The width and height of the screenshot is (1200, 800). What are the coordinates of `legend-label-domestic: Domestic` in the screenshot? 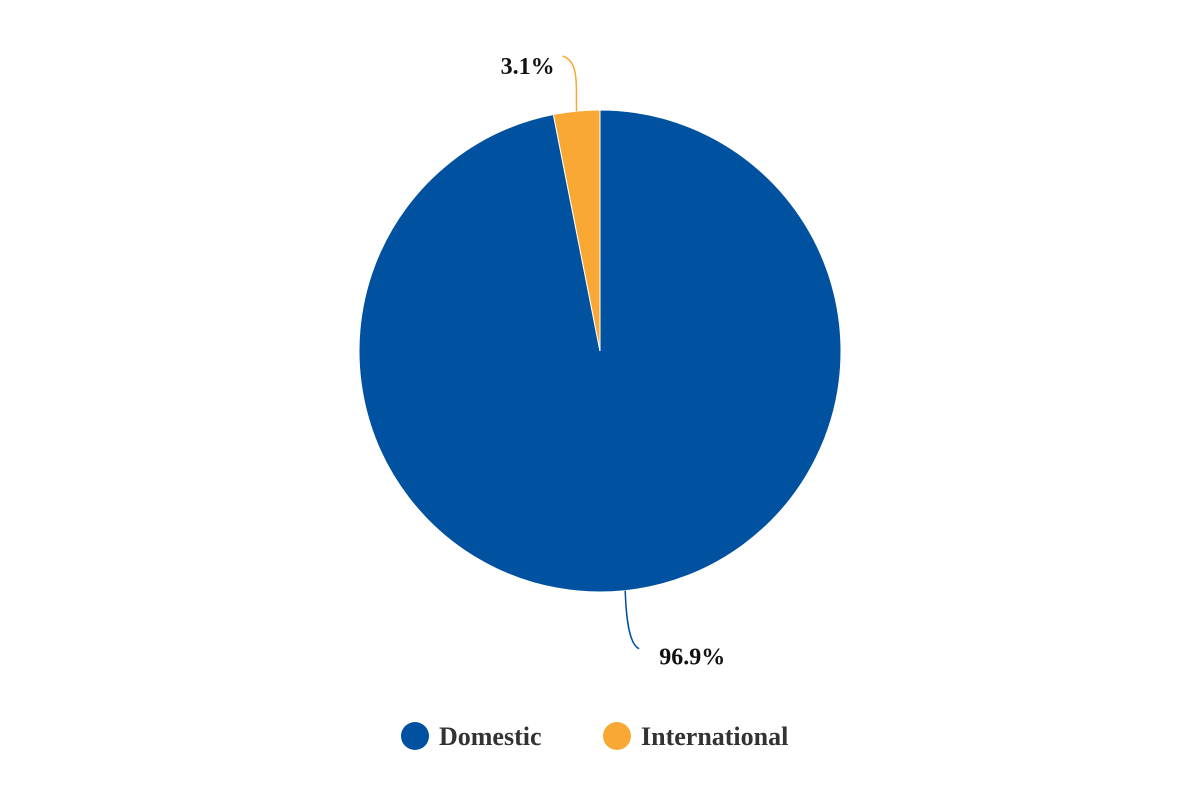 It's located at (490, 736).